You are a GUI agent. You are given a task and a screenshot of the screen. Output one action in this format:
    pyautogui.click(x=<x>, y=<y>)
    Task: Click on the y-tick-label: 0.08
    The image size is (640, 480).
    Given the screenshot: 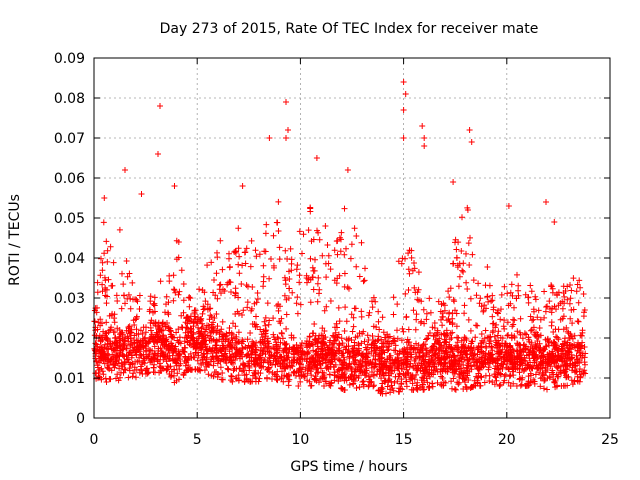 What is the action you would take?
    pyautogui.click(x=69, y=99)
    